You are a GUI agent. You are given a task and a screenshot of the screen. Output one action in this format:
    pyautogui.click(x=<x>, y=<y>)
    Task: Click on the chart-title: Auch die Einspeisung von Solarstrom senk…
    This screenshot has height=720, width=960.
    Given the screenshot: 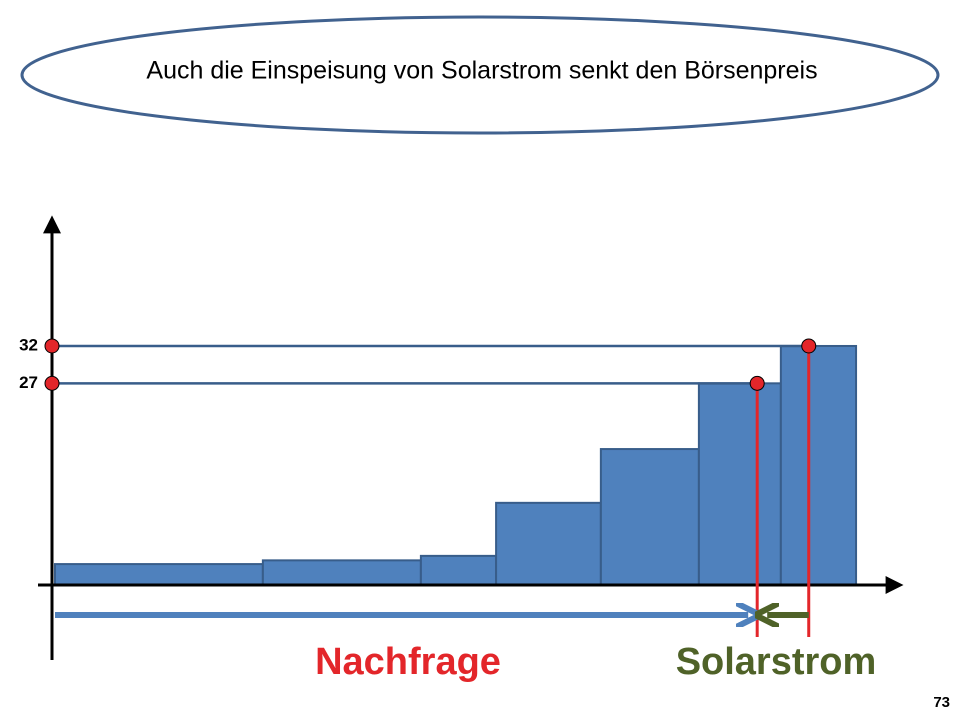 What is the action you would take?
    pyautogui.click(x=481, y=71)
    